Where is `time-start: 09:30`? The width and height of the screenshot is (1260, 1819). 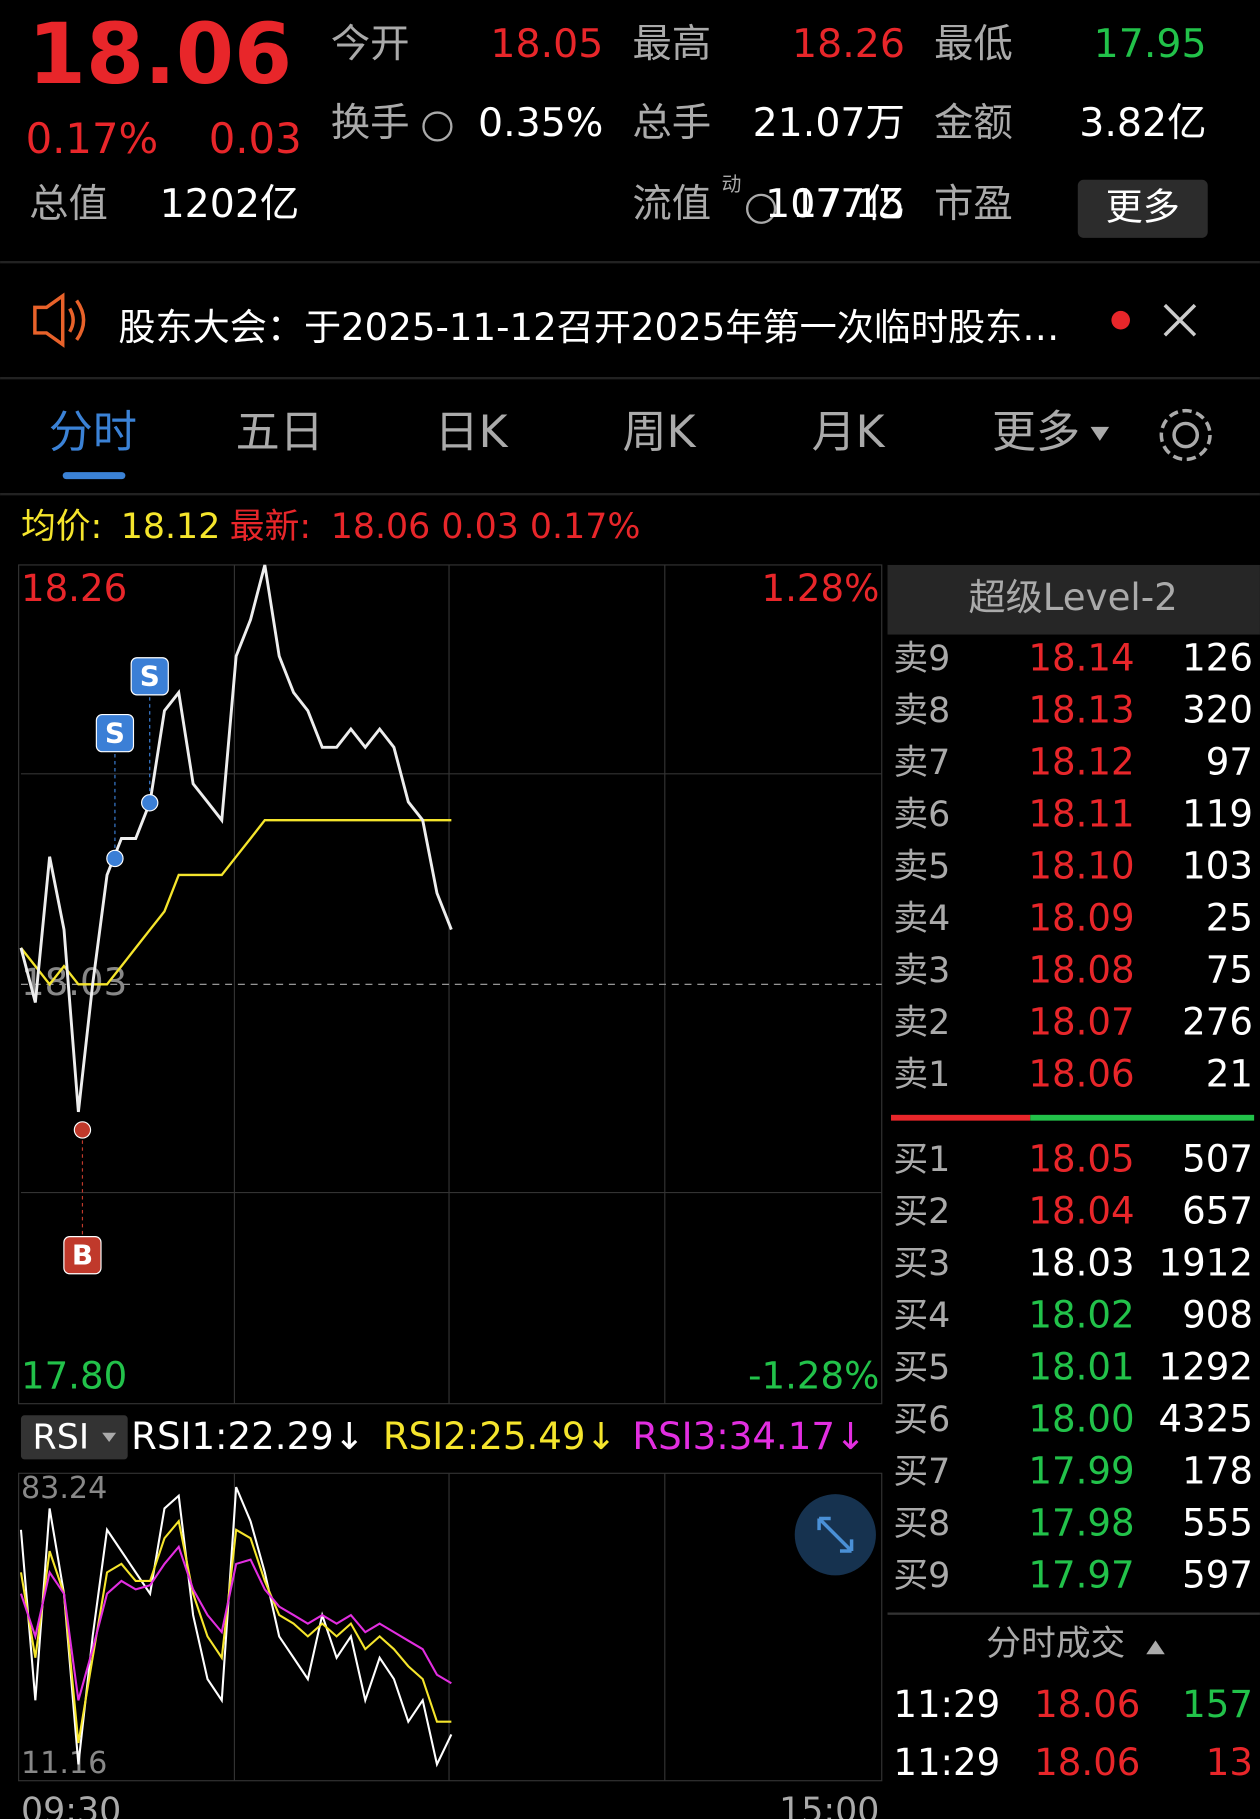
time-start: 09:30 is located at coordinates (71, 1805).